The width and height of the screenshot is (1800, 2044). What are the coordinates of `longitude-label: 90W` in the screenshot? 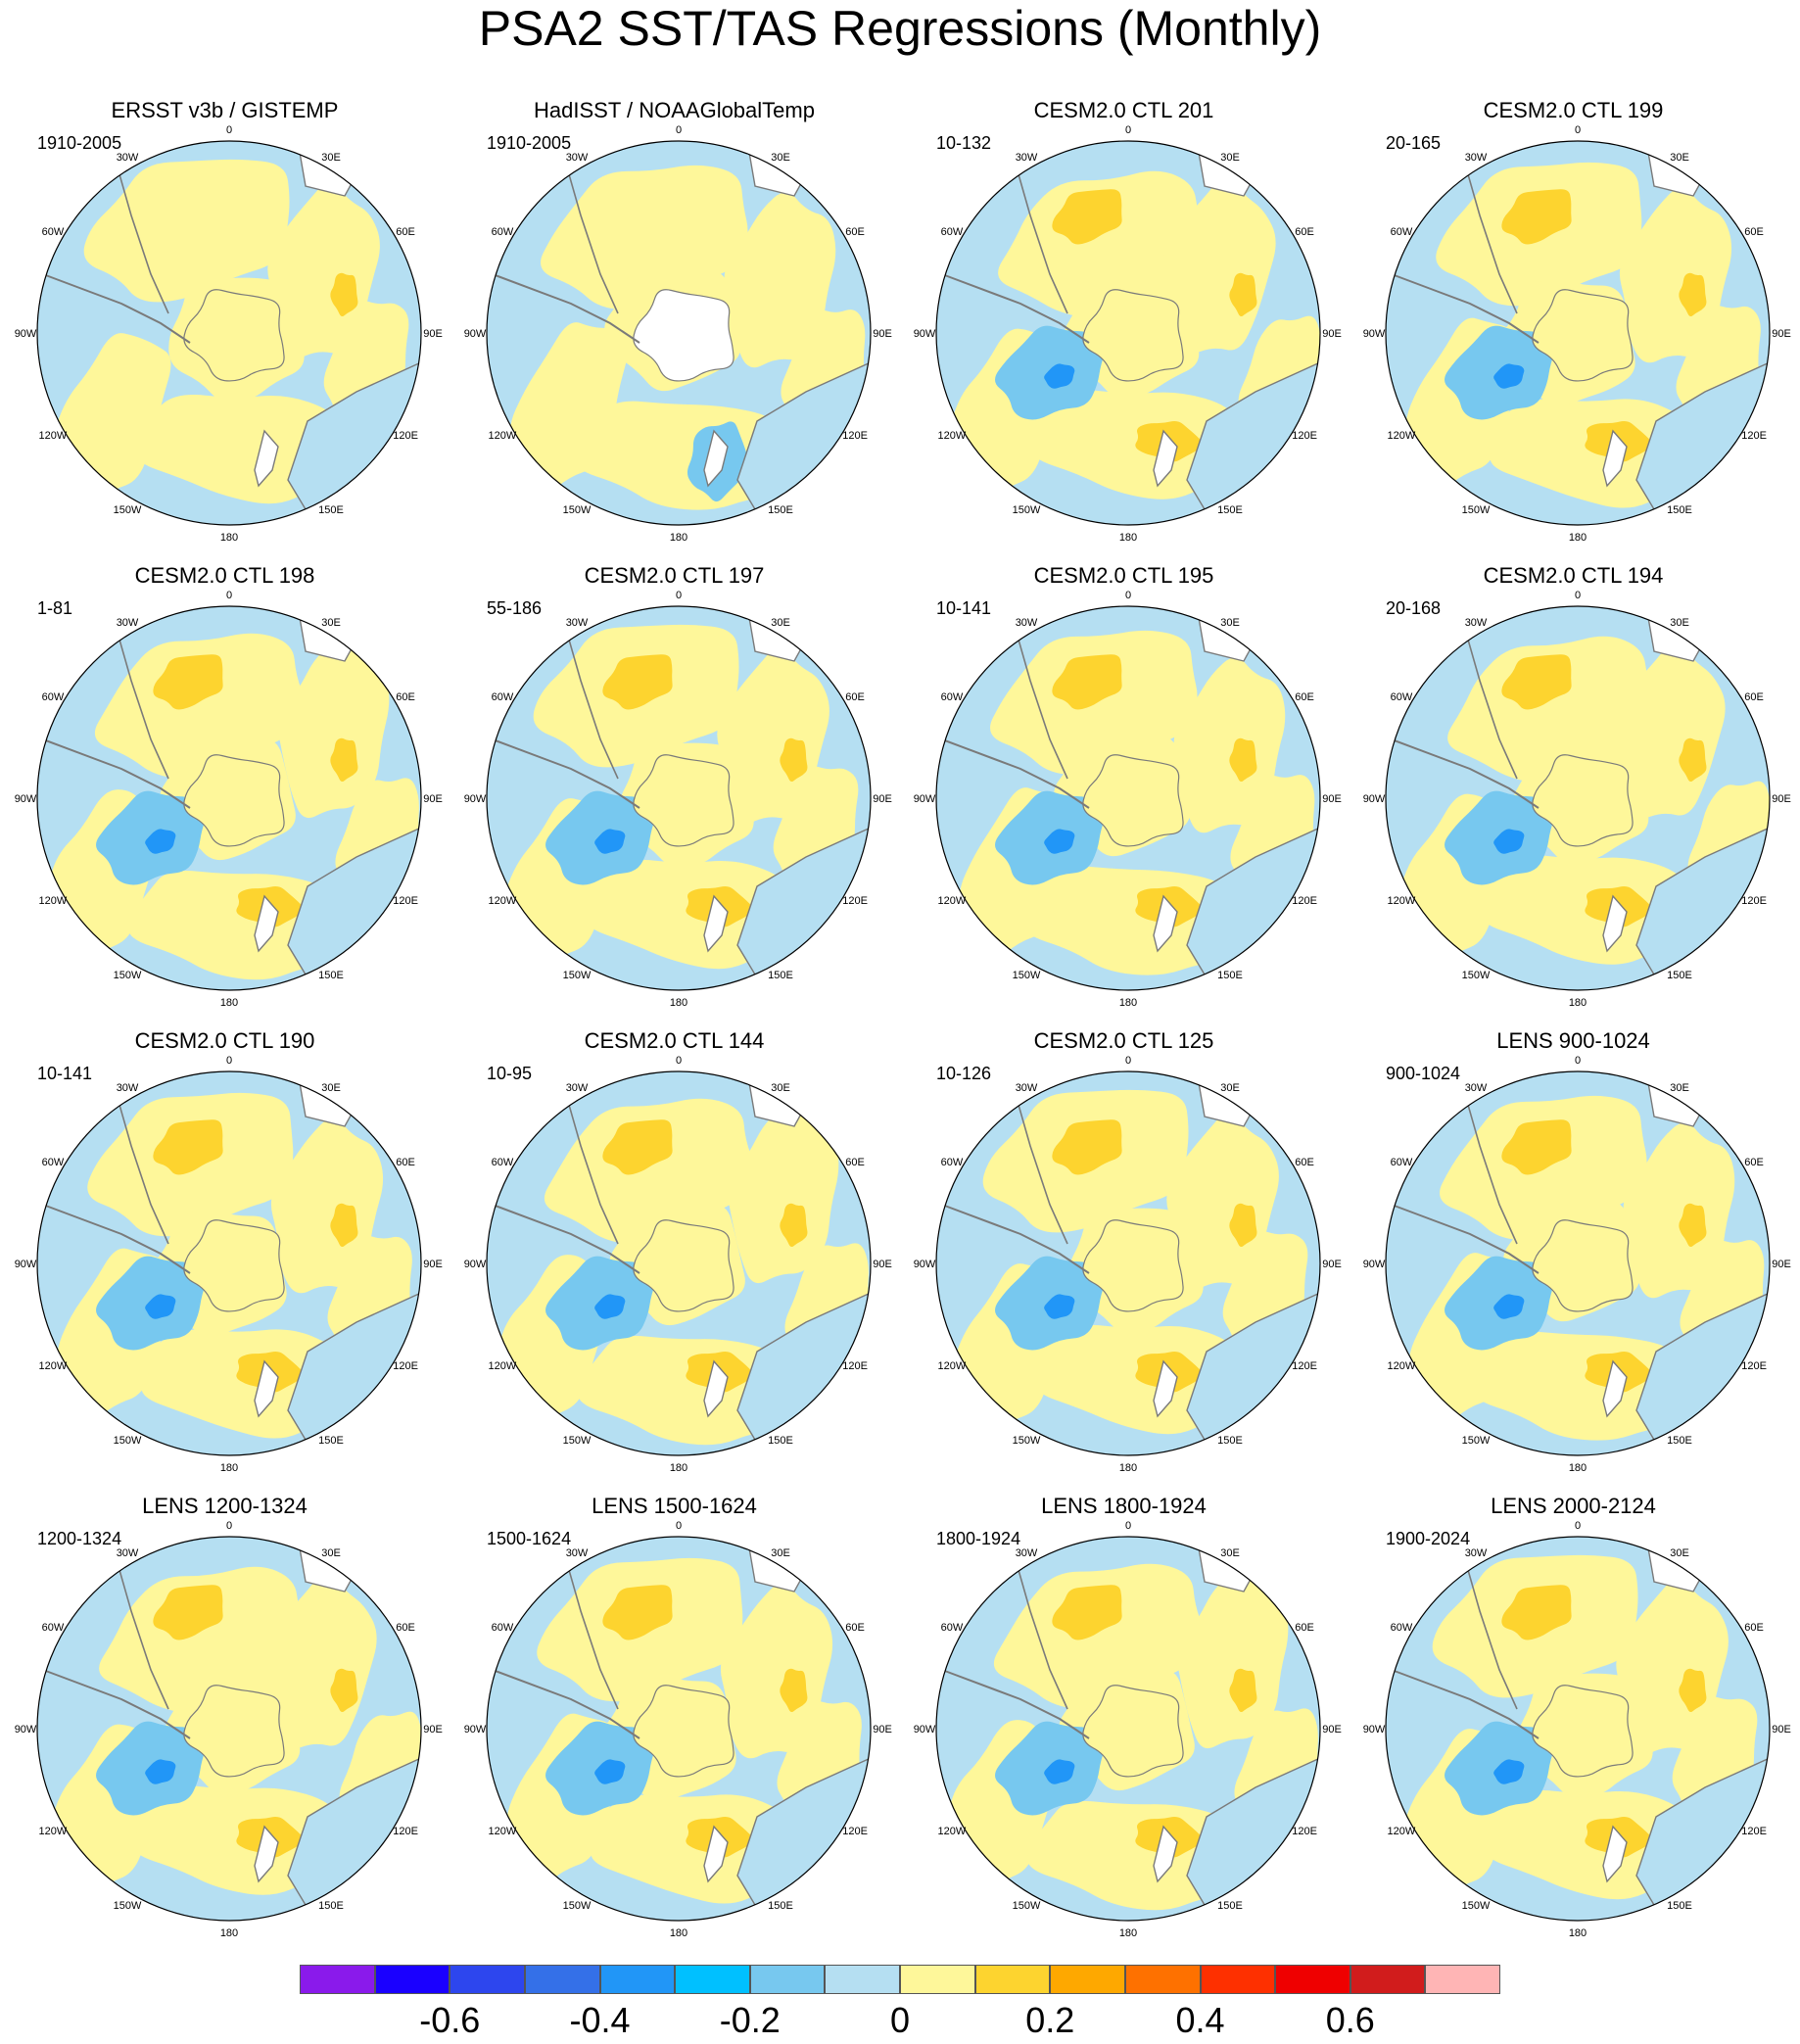 It's located at (1374, 1729).